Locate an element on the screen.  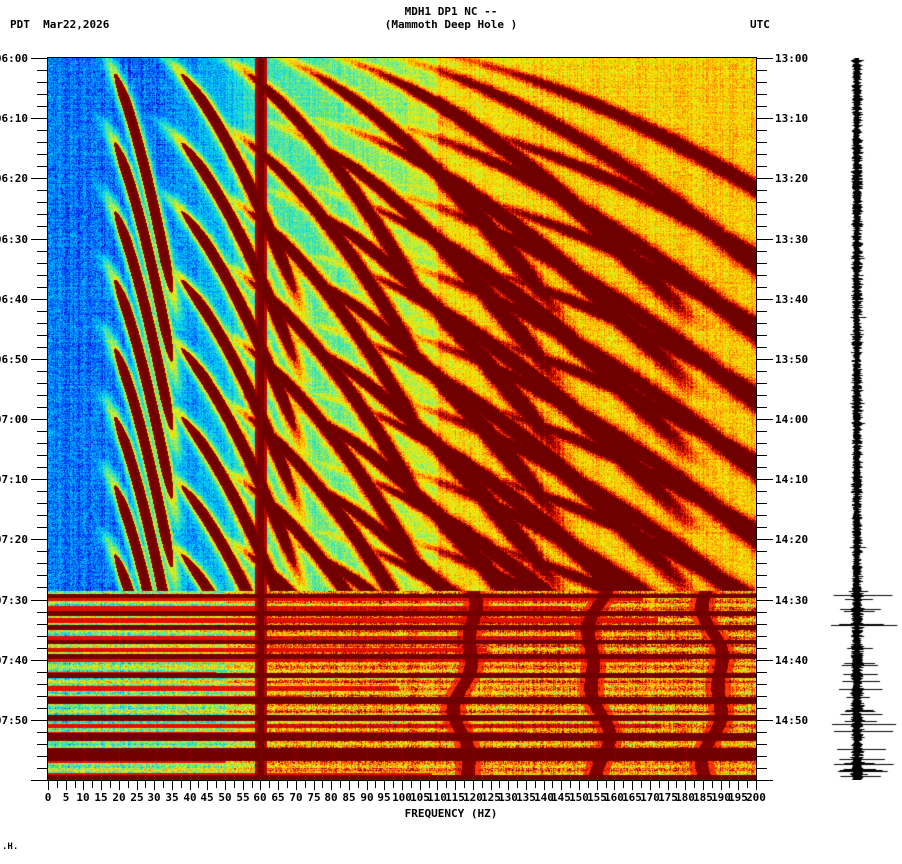
axis-frequency-label: 50 is located at coordinates (225, 797).